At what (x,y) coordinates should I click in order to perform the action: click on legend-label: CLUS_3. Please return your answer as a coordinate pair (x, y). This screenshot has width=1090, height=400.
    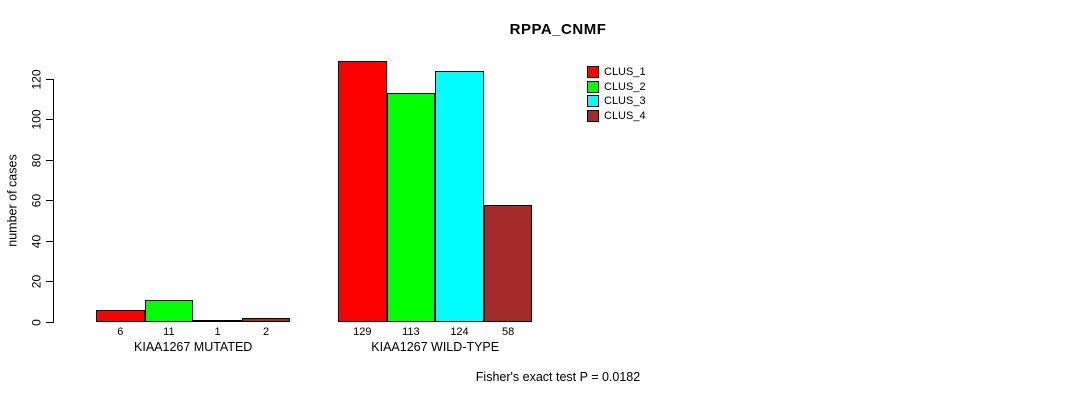
    Looking at the image, I should click on (625, 101).